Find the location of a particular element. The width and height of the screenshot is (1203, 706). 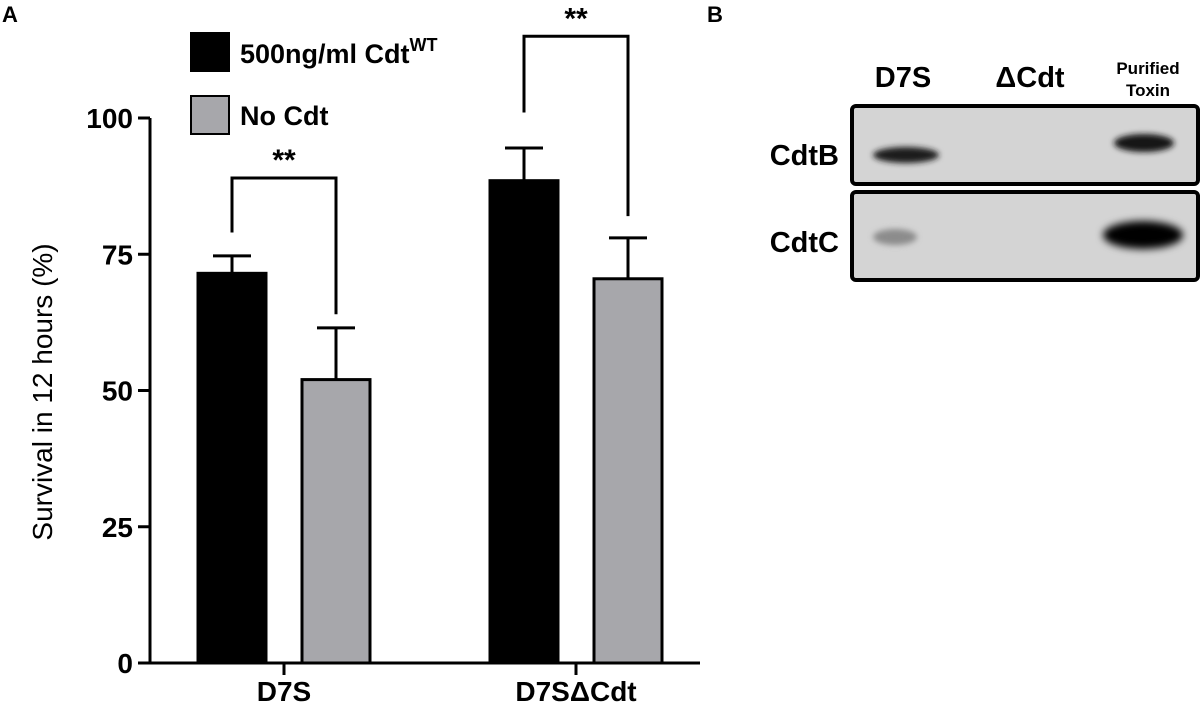

y-tick-label: 50 is located at coordinates (117, 391).